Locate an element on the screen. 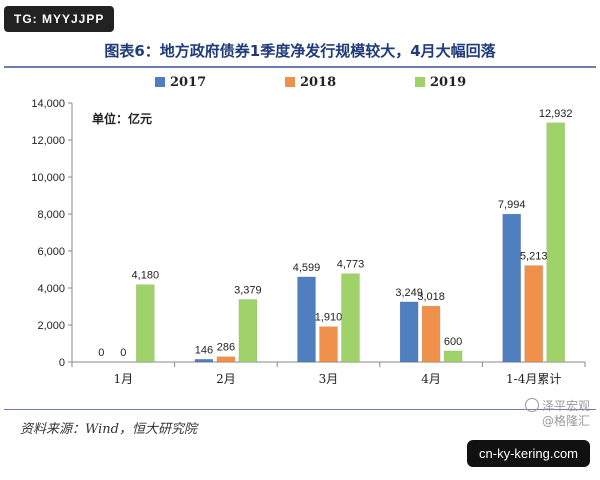 This screenshot has width=600, height=480. x-category-label: 4月 is located at coordinates (431, 379).